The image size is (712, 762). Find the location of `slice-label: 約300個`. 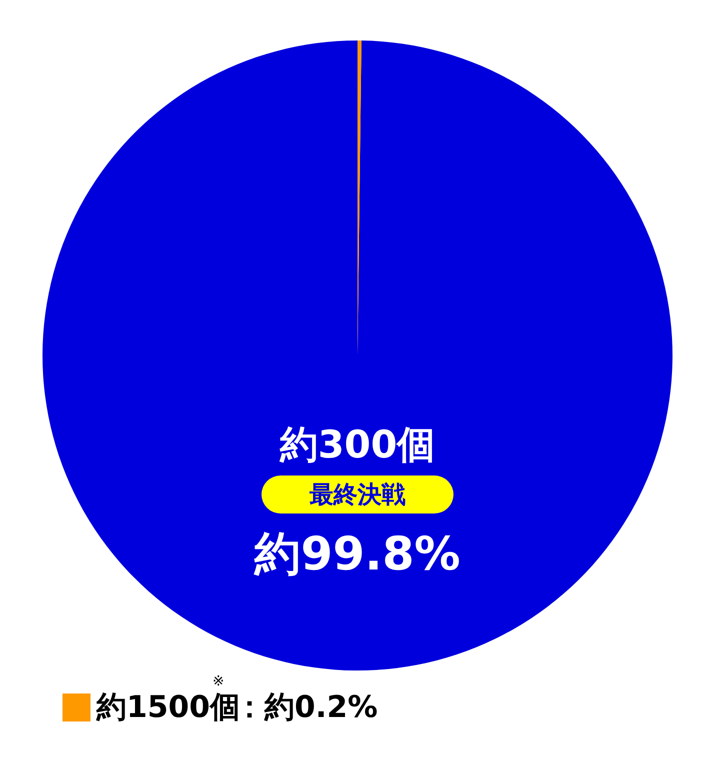

slice-label: 約300個 is located at coordinates (357, 444).